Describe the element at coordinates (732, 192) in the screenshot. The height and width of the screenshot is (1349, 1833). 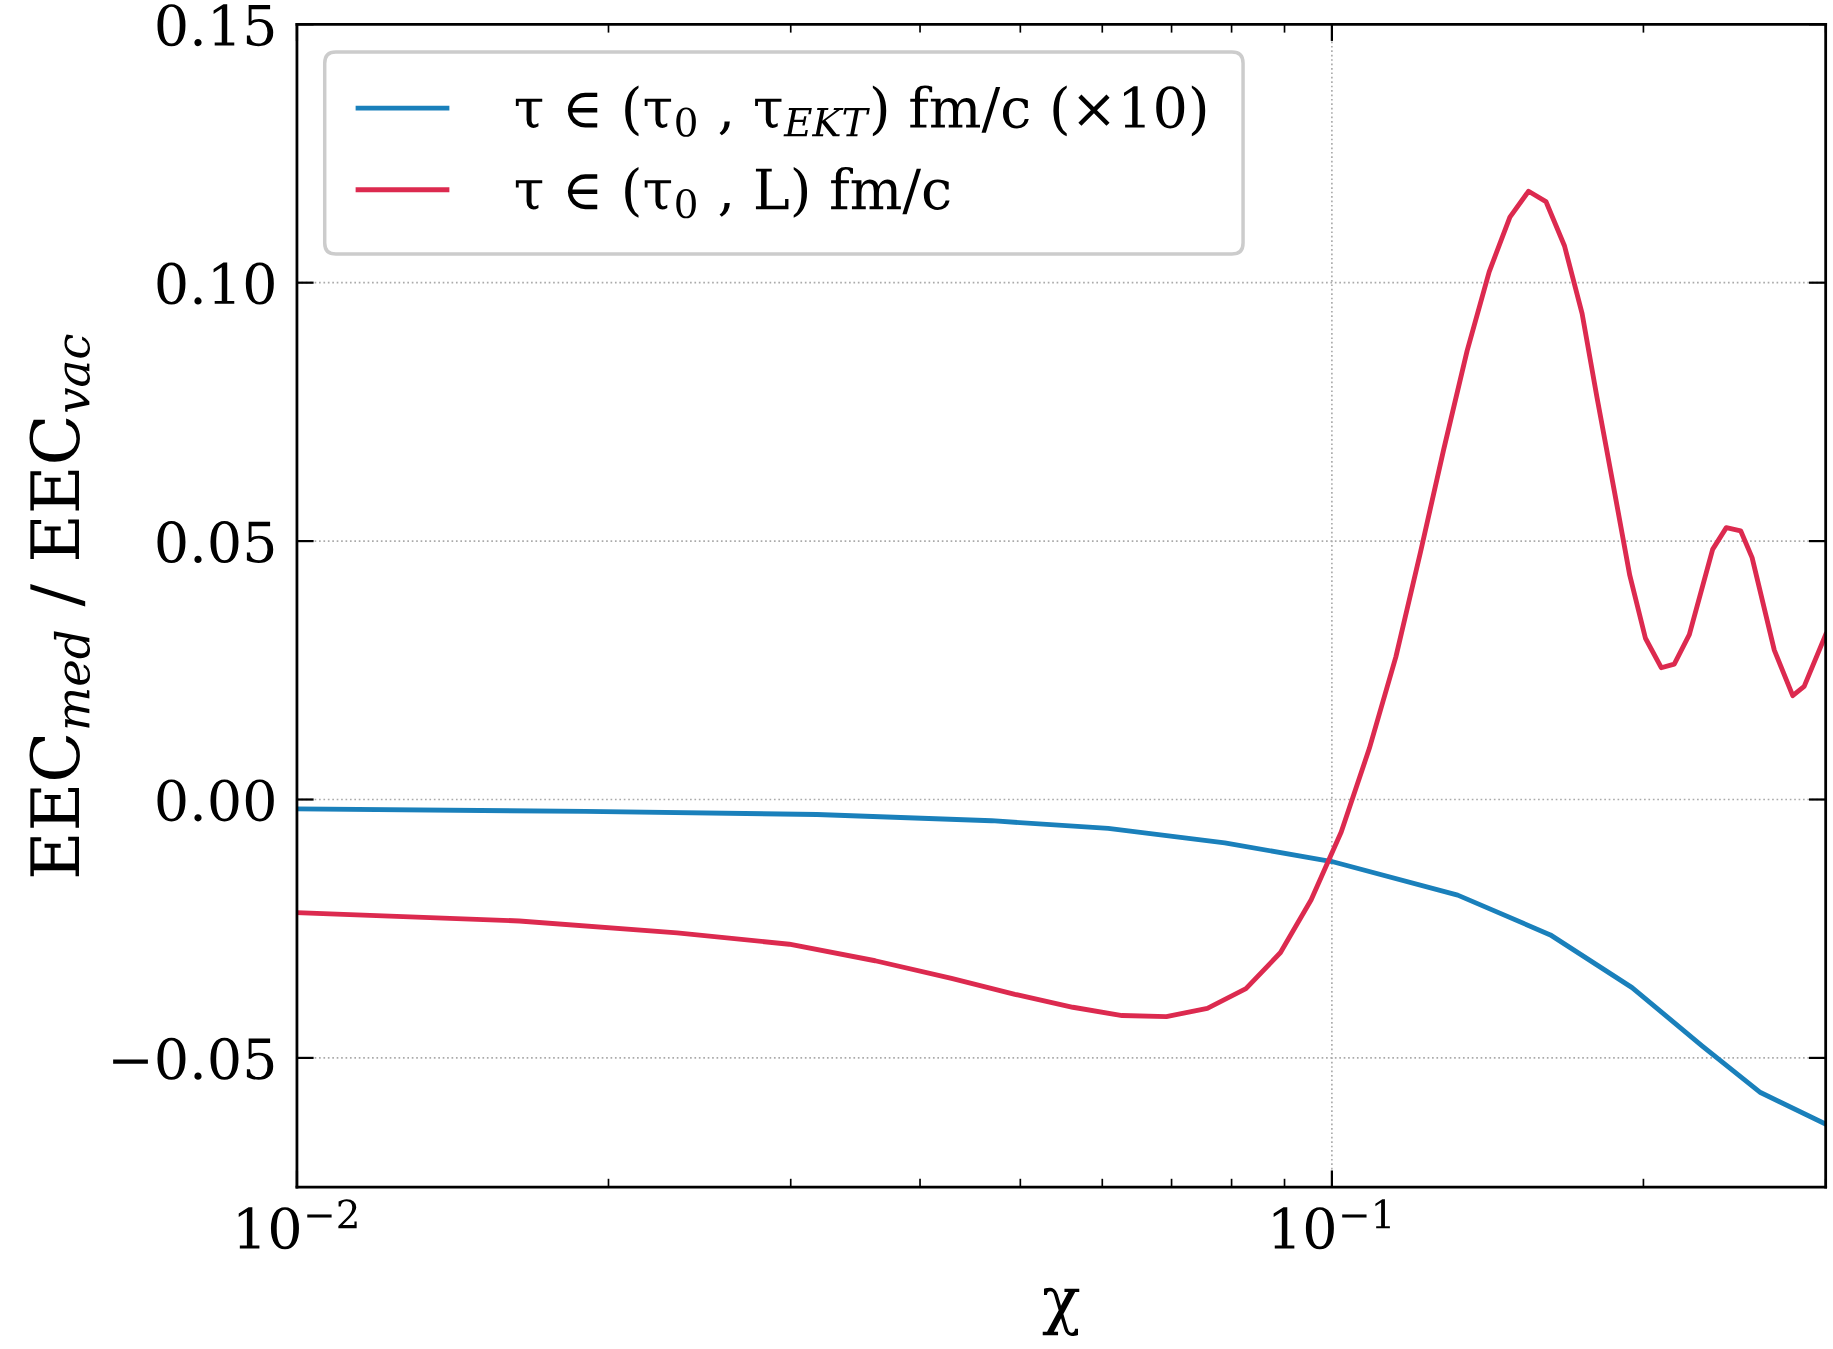
I see `legend-label: τ ∈ (τ$_{0}$ , L) fm/c` at that location.